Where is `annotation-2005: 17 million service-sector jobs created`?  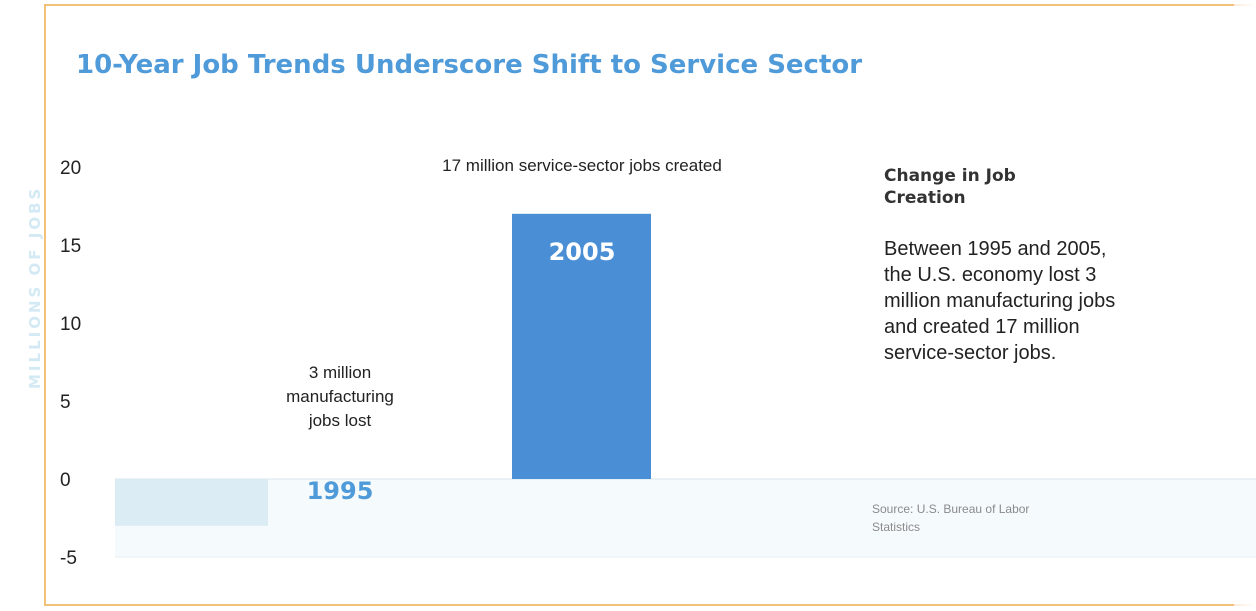 annotation-2005: 17 million service-sector jobs created is located at coordinates (582, 165).